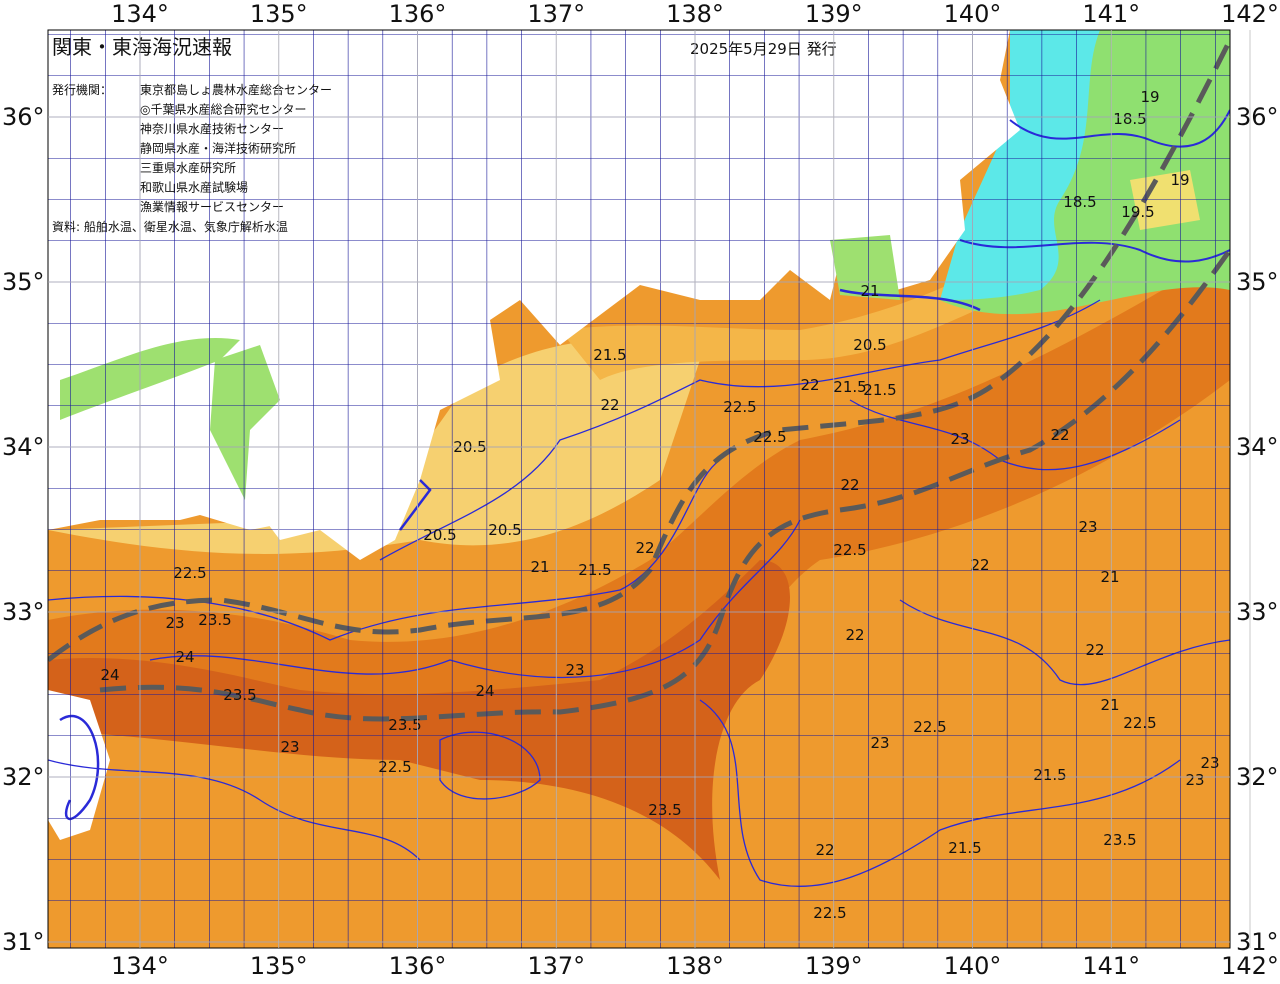  What do you see at coordinates (834, 14) in the screenshot?
I see `lon-label-top: 139°` at bounding box center [834, 14].